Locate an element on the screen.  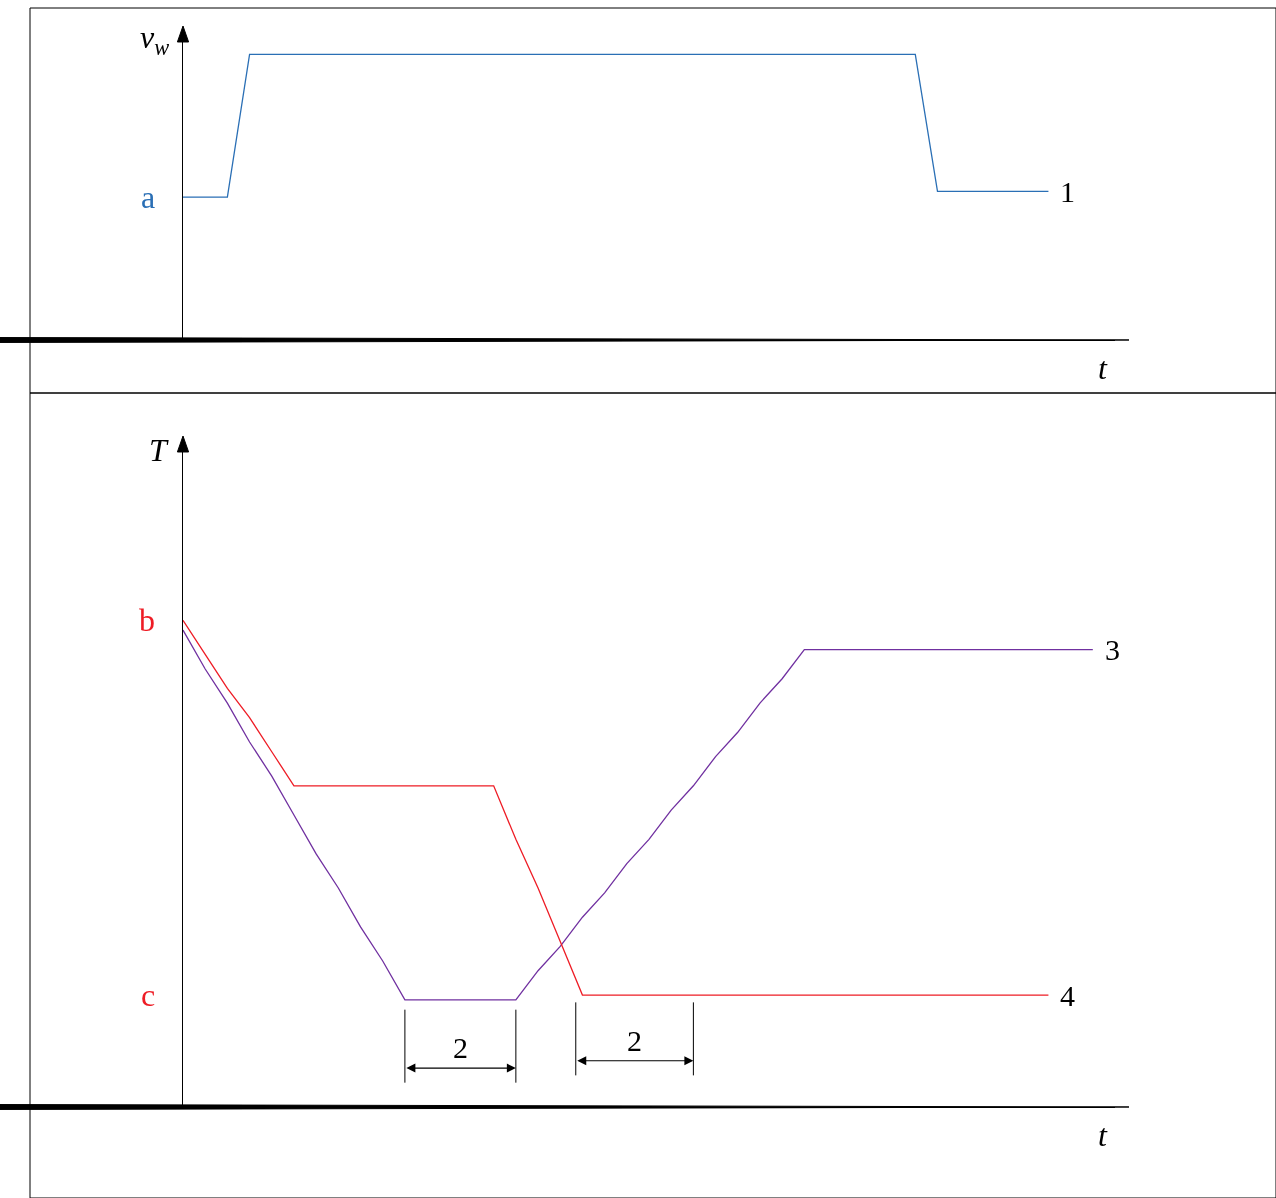
y-axis-title: T is located at coordinates (159, 450).